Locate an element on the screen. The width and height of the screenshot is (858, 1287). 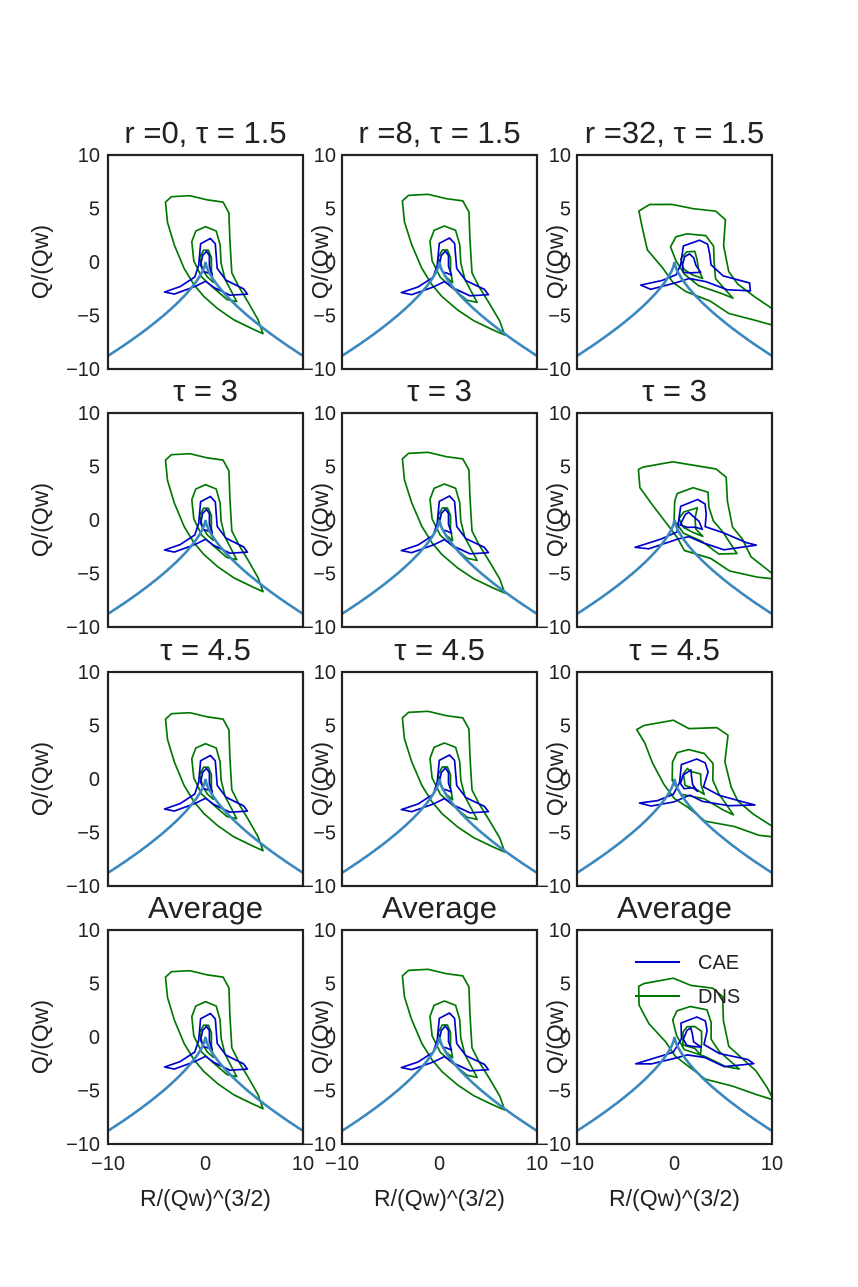
legend-label-cae: CAE is located at coordinates (718, 963).